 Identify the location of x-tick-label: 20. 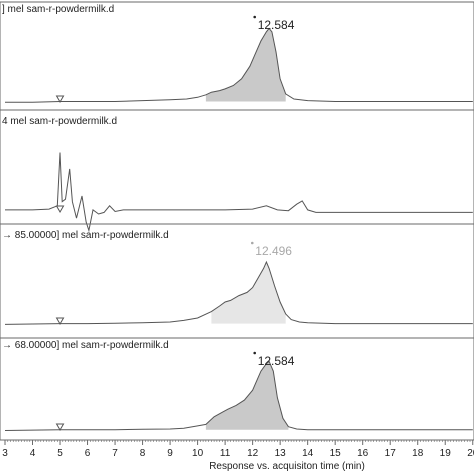
(470, 453).